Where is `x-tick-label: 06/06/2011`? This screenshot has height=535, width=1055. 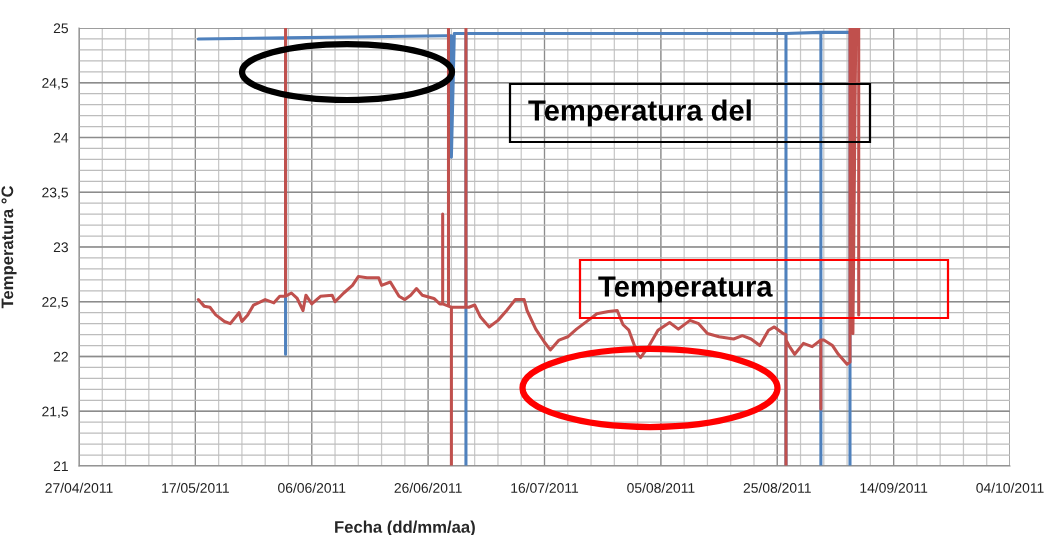 x-tick-label: 06/06/2011 is located at coordinates (312, 487).